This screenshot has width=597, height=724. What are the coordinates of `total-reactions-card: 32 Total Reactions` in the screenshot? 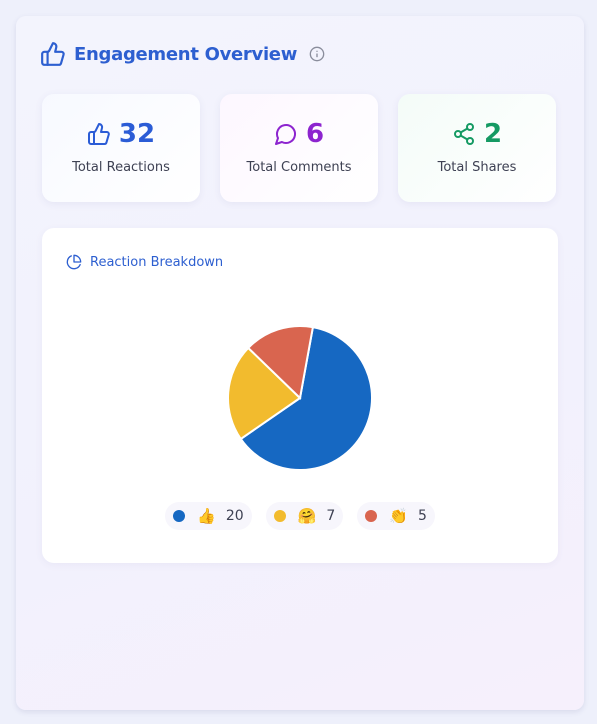 It's located at (121, 148).